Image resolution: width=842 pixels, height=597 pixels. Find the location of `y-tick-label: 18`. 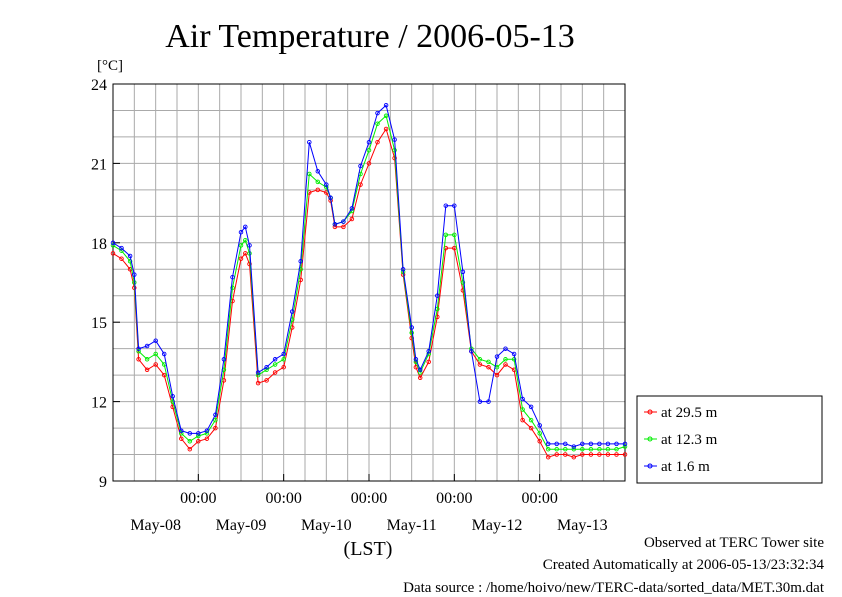

y-tick-label: 18 is located at coordinates (99, 244).